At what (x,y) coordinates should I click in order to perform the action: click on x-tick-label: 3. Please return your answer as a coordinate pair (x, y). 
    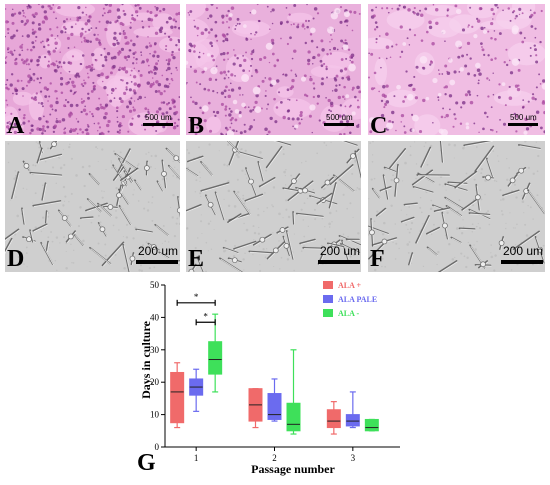
    Looking at the image, I should click on (353, 458).